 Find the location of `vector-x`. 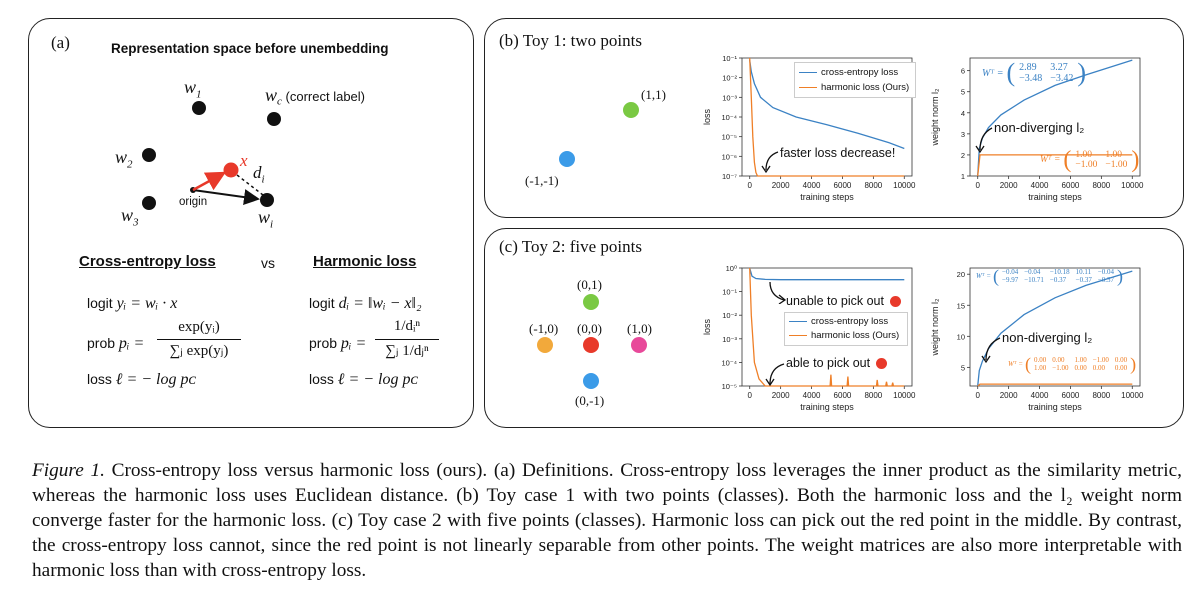

vector-x is located at coordinates (209, 181).